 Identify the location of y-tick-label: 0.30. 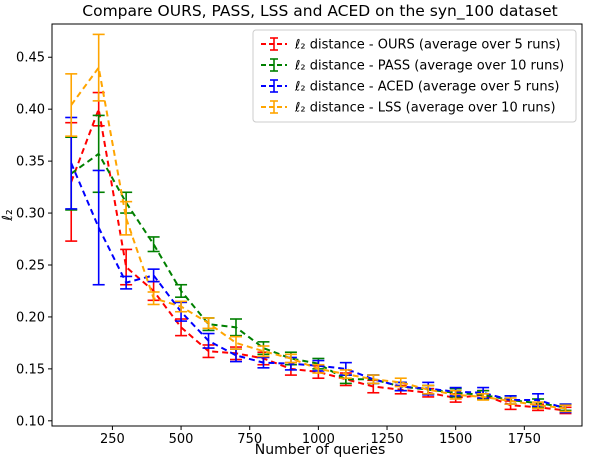
(30, 214).